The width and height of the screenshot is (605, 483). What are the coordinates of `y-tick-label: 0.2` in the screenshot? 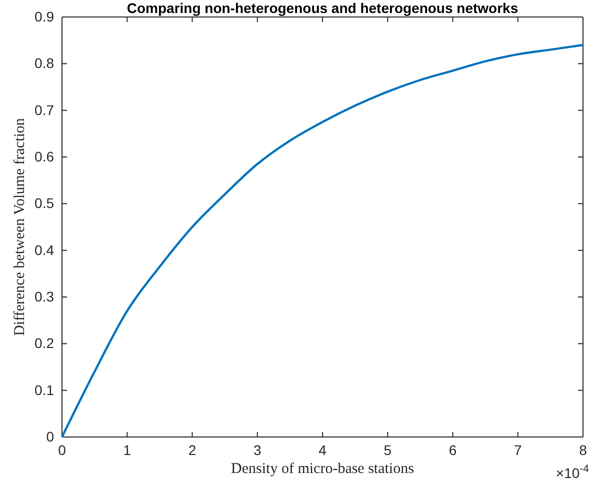 It's located at (44, 343).